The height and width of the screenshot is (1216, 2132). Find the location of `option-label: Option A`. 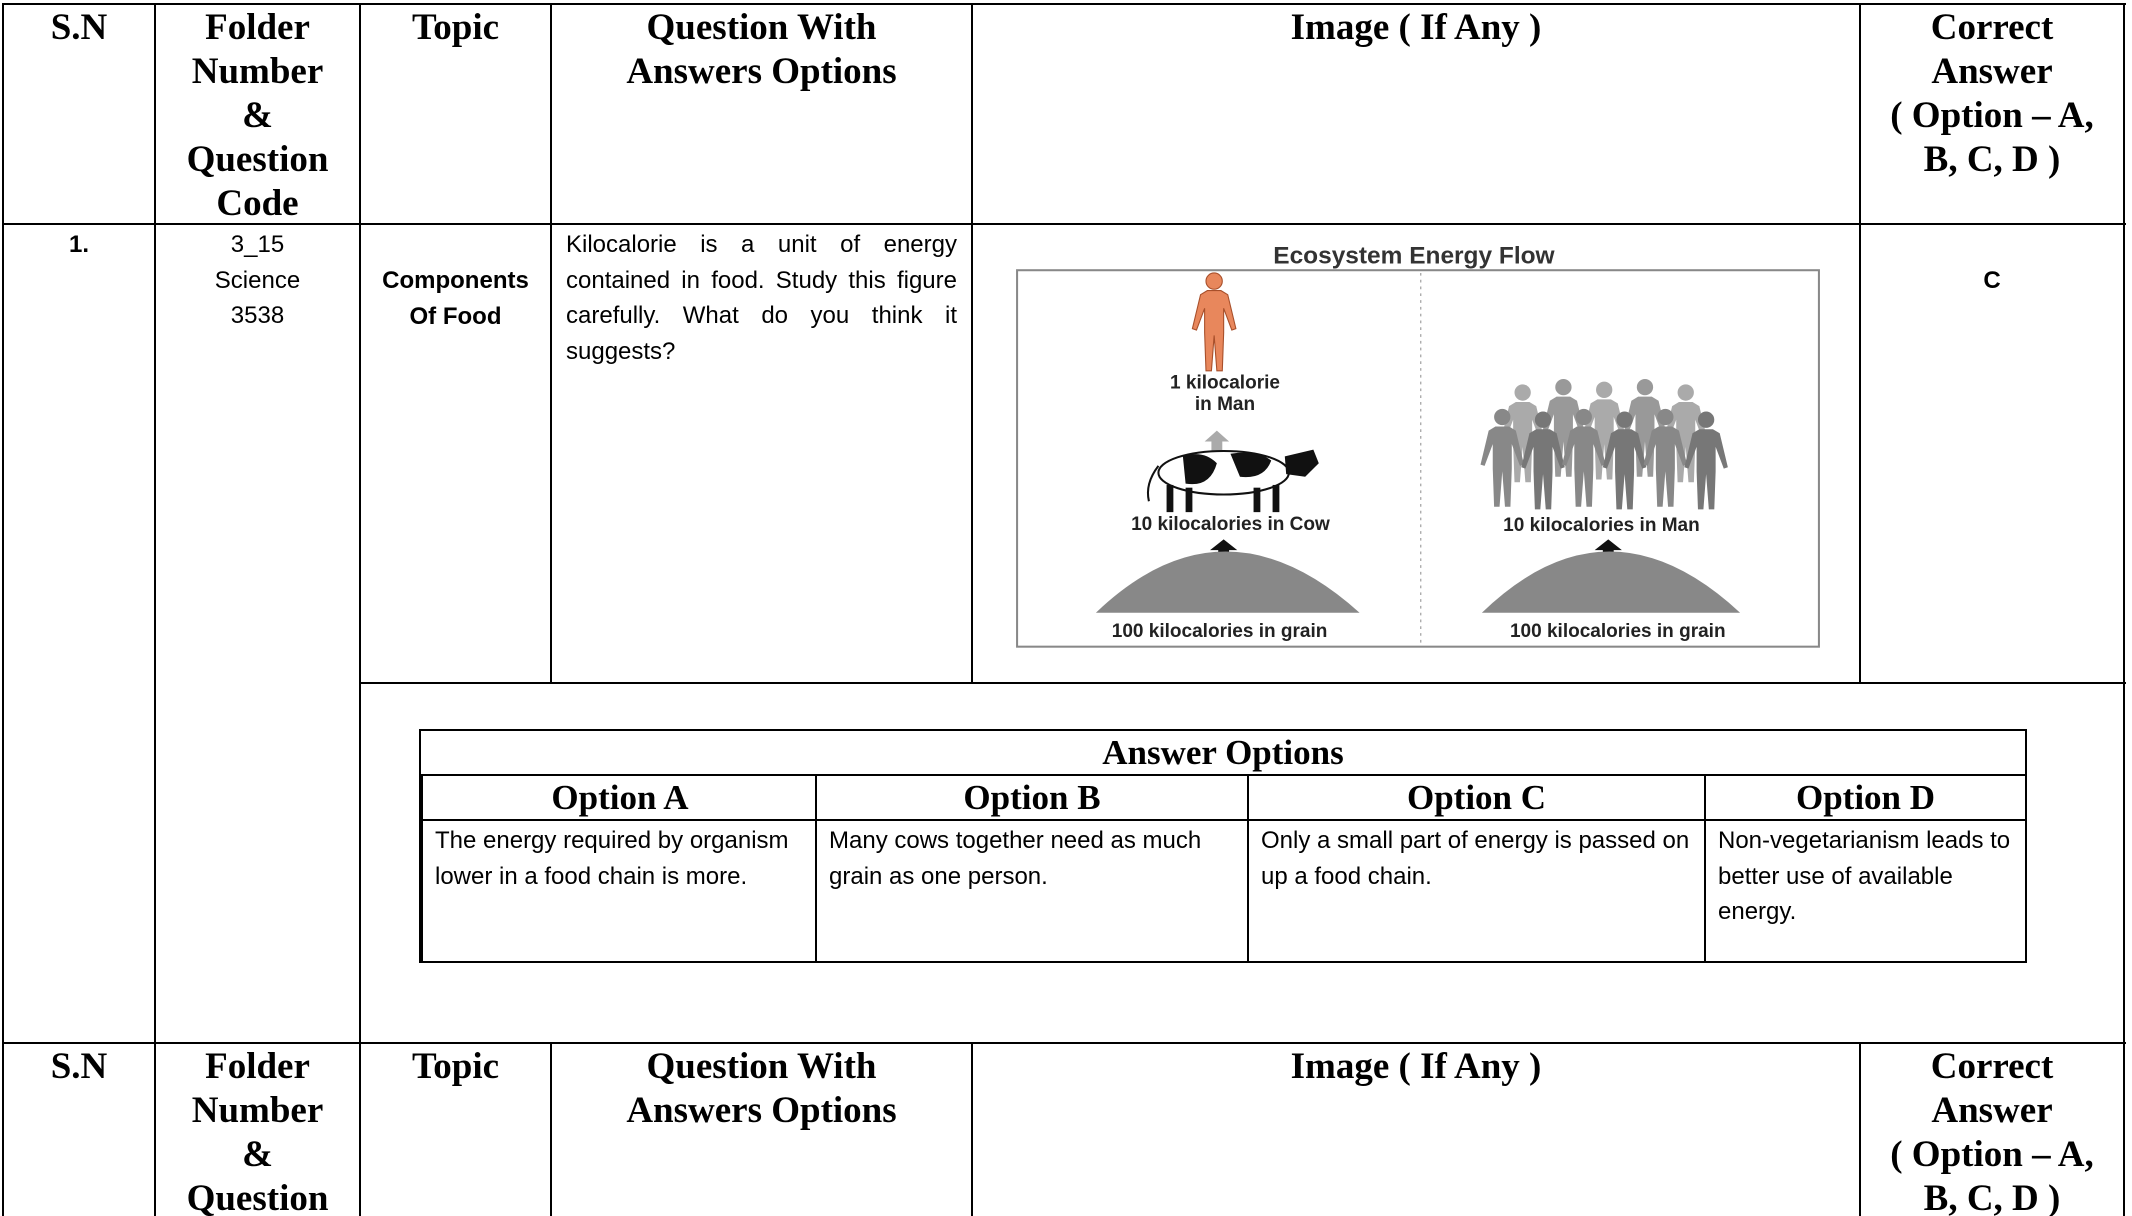

option-label: Option A is located at coordinates (620, 798).